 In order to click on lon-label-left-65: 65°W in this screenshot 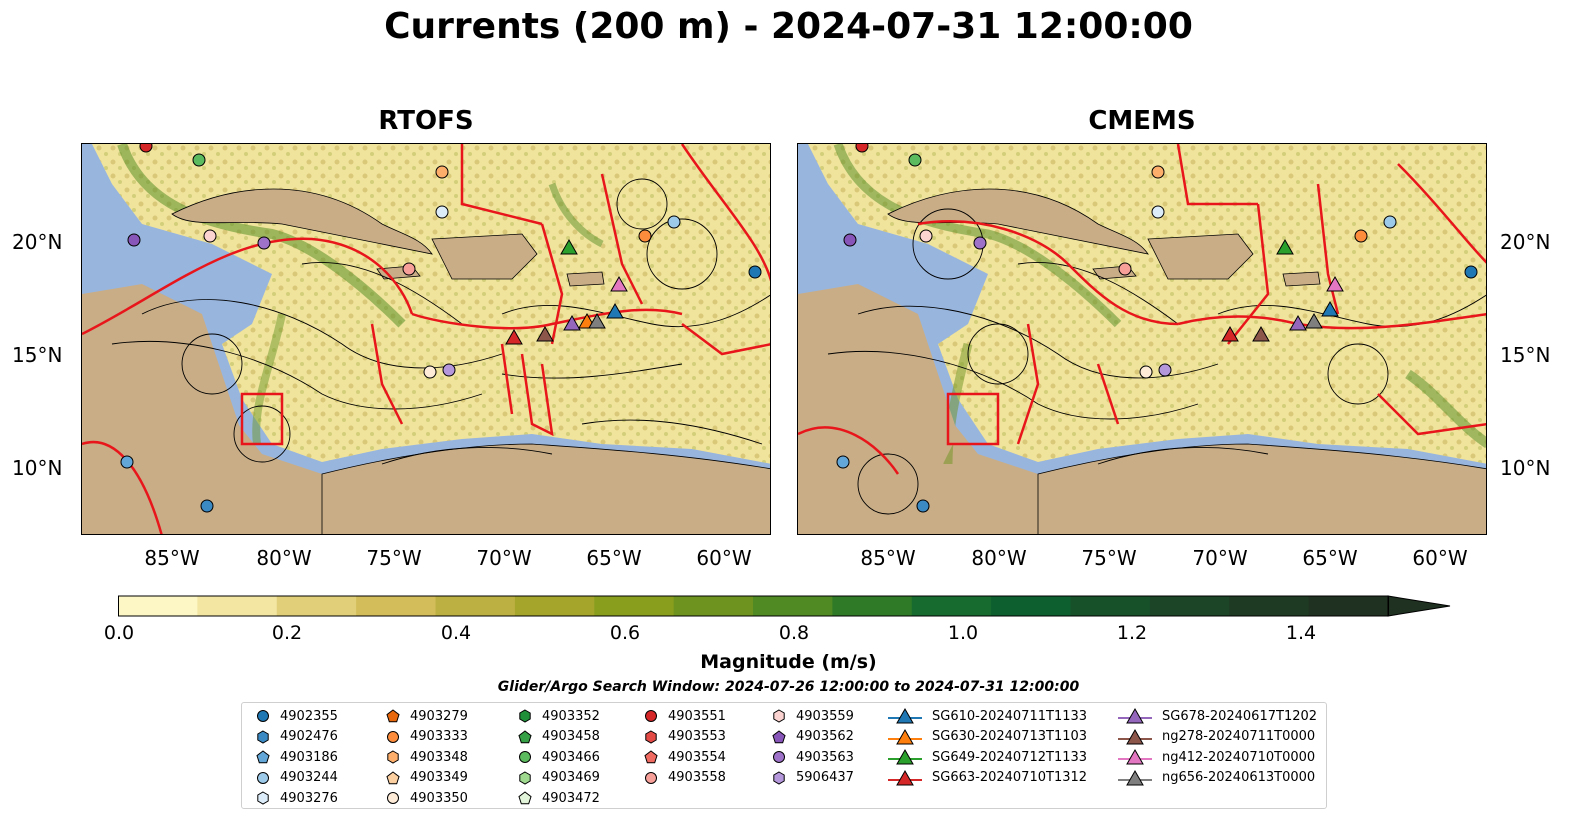, I will do `click(614, 558)`.